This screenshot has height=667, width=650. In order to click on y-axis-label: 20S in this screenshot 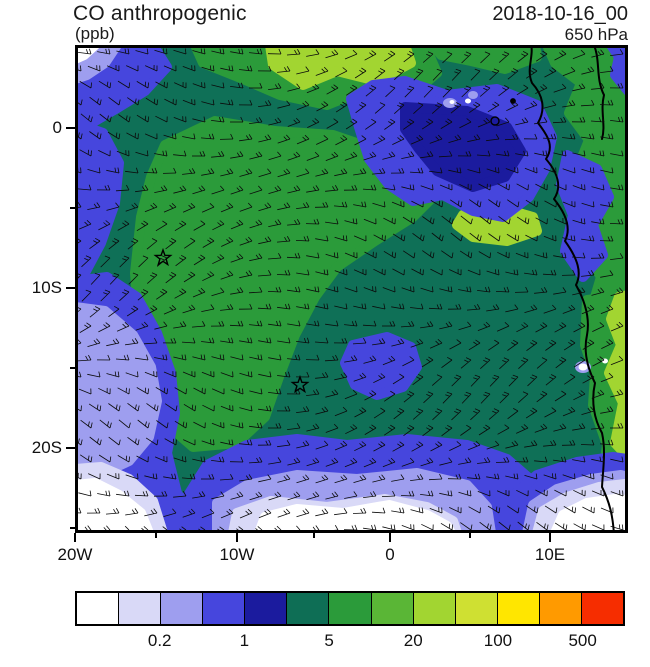, I will do `click(46, 447)`.